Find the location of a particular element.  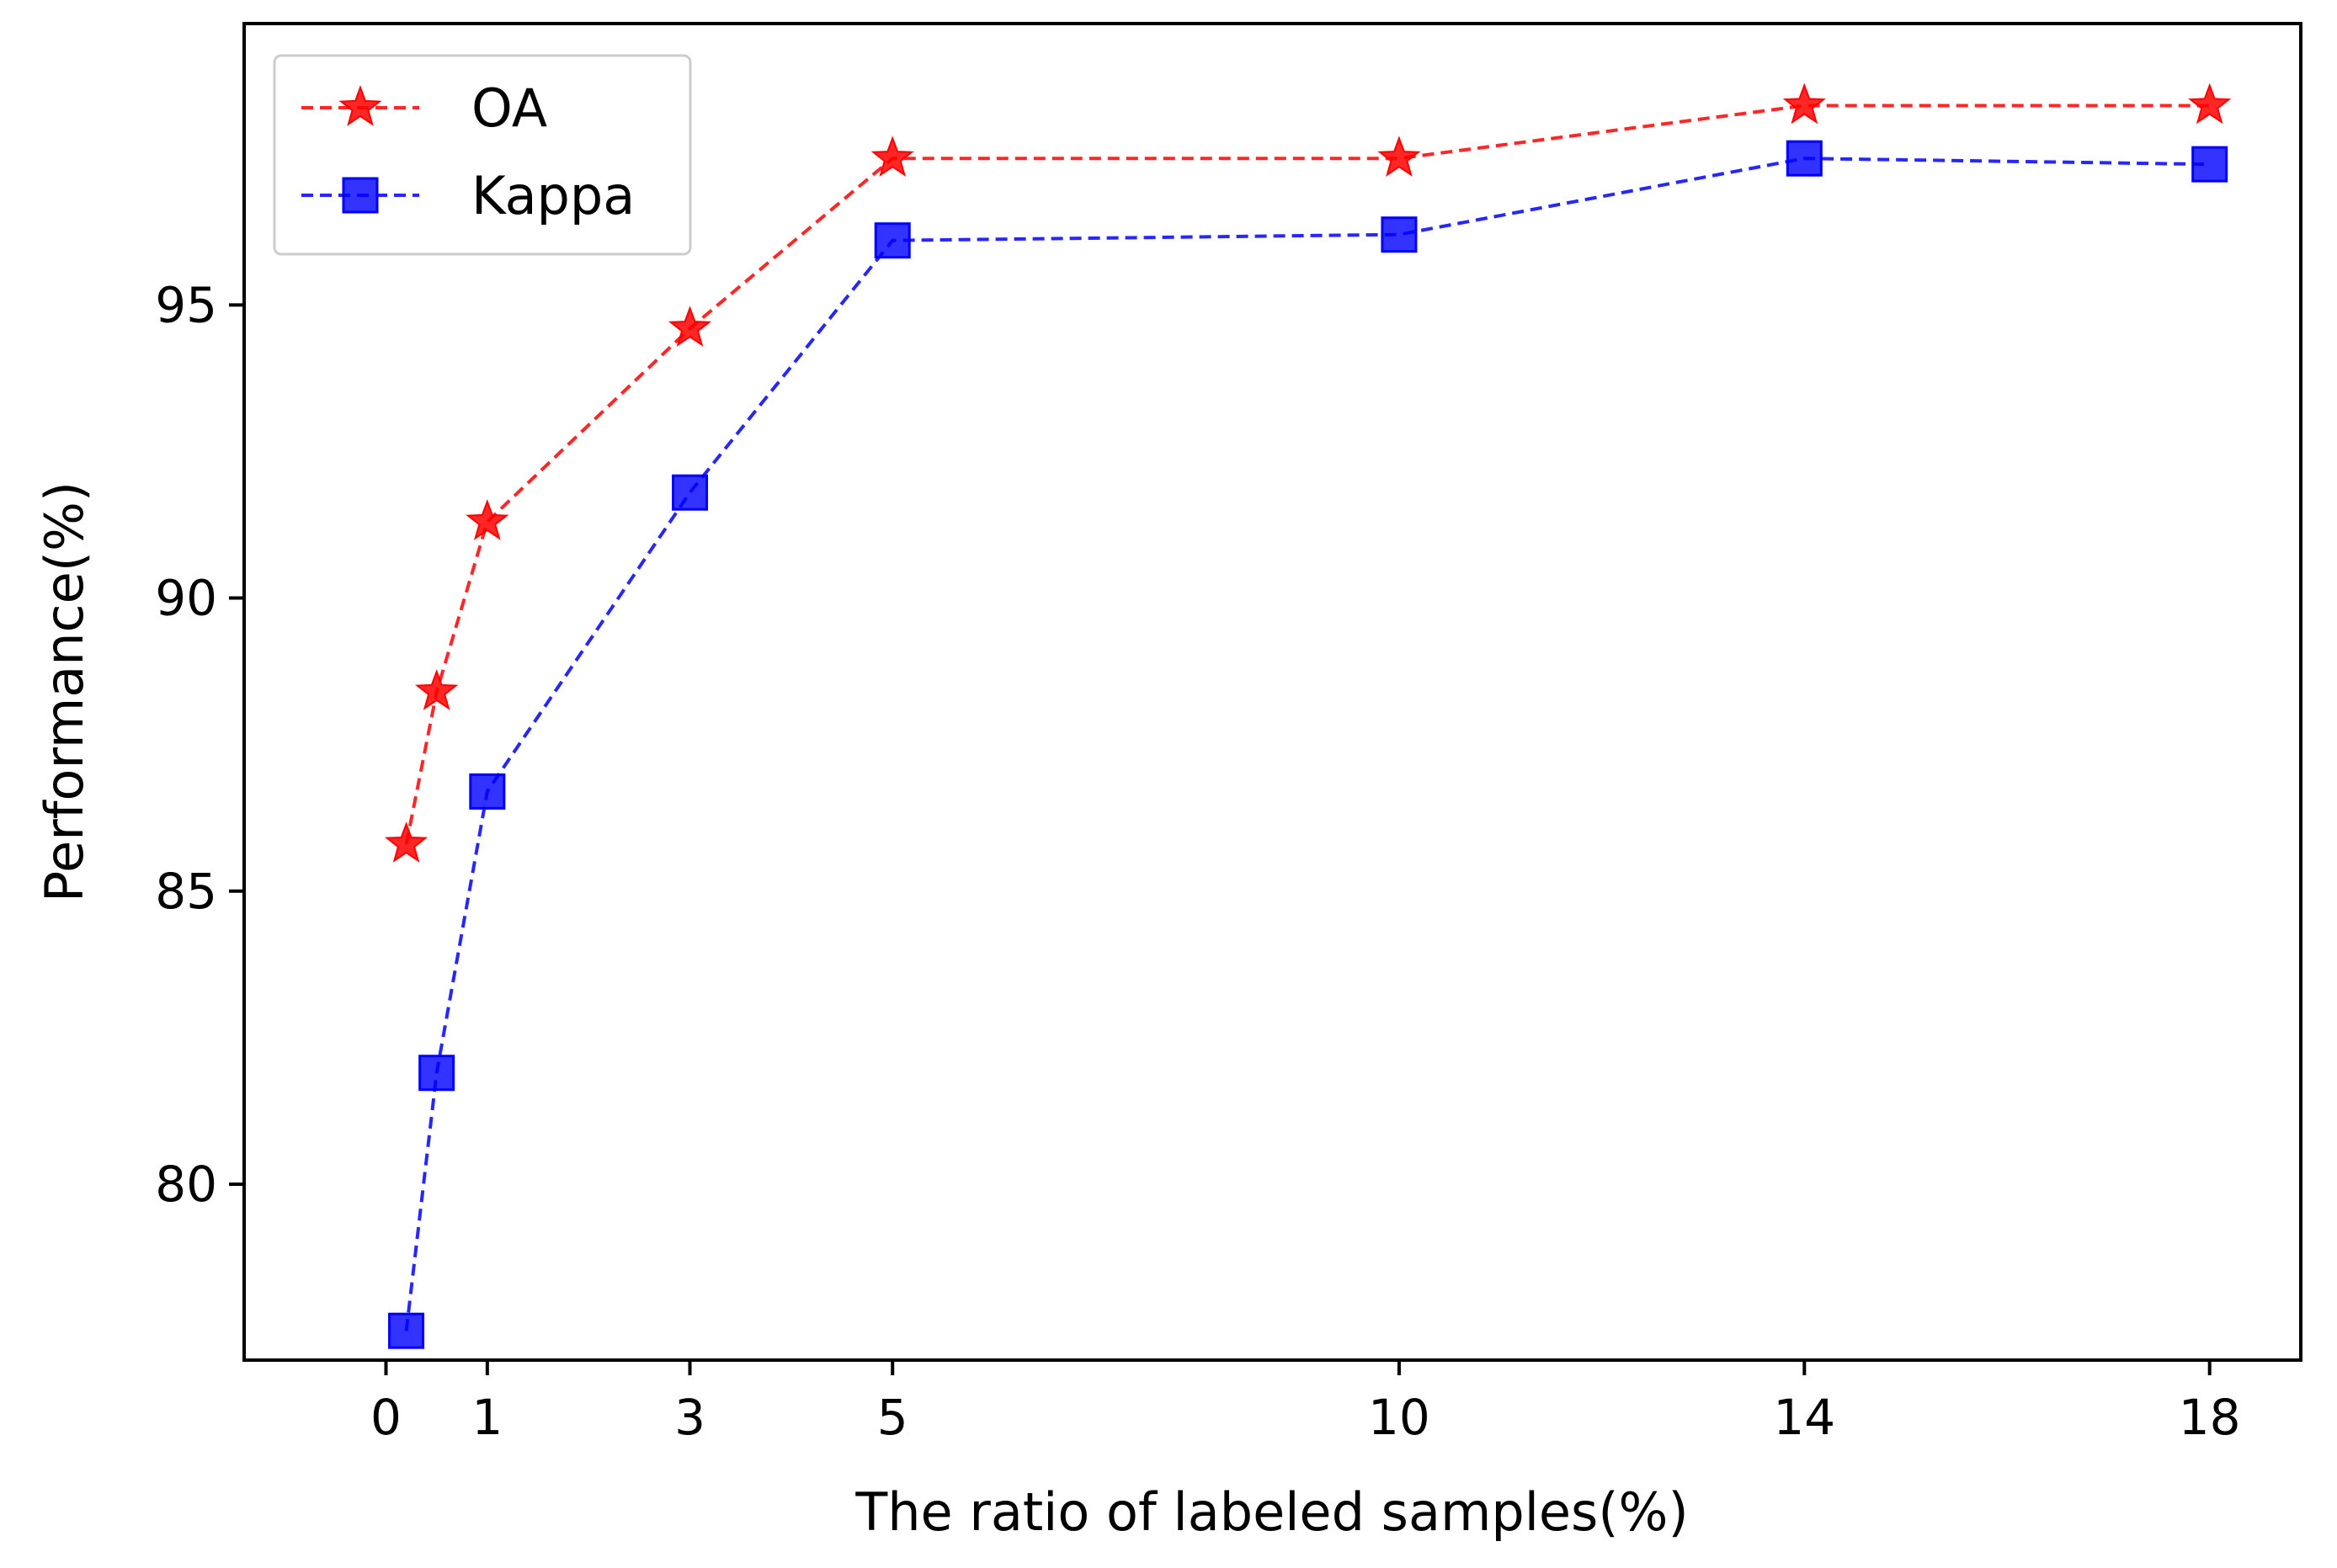

legend-label-kappa: Kappa is located at coordinates (553, 195).